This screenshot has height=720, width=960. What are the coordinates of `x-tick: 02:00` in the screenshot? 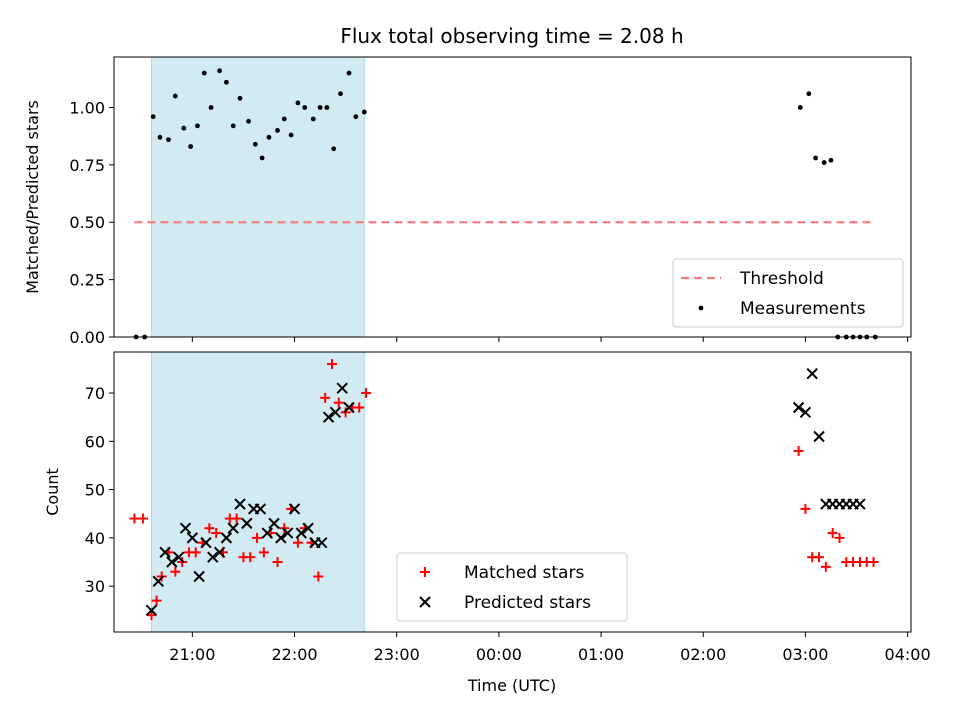 It's located at (703, 648).